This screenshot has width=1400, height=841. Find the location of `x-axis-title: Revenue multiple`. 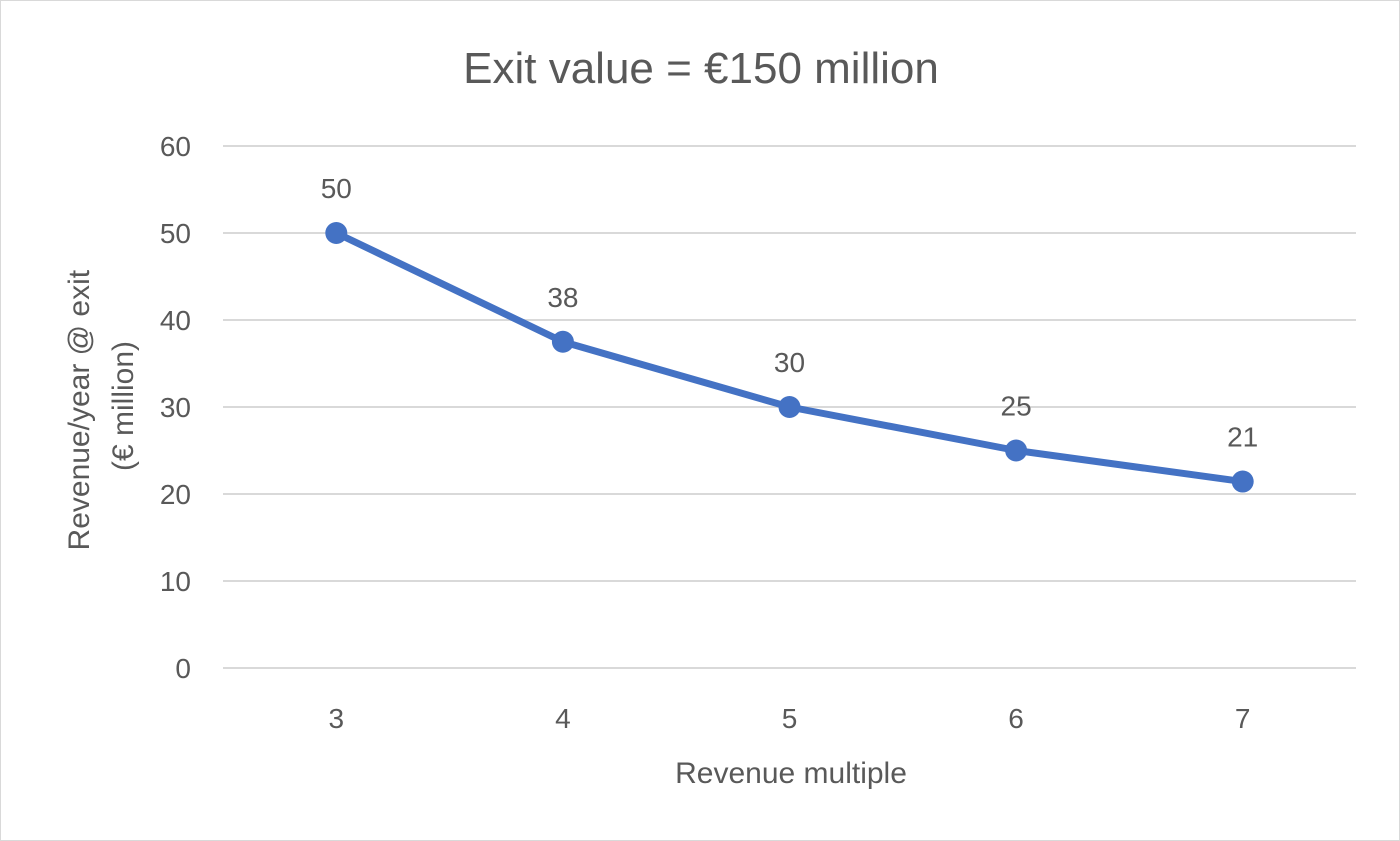

x-axis-title: Revenue multiple is located at coordinates (791, 773).